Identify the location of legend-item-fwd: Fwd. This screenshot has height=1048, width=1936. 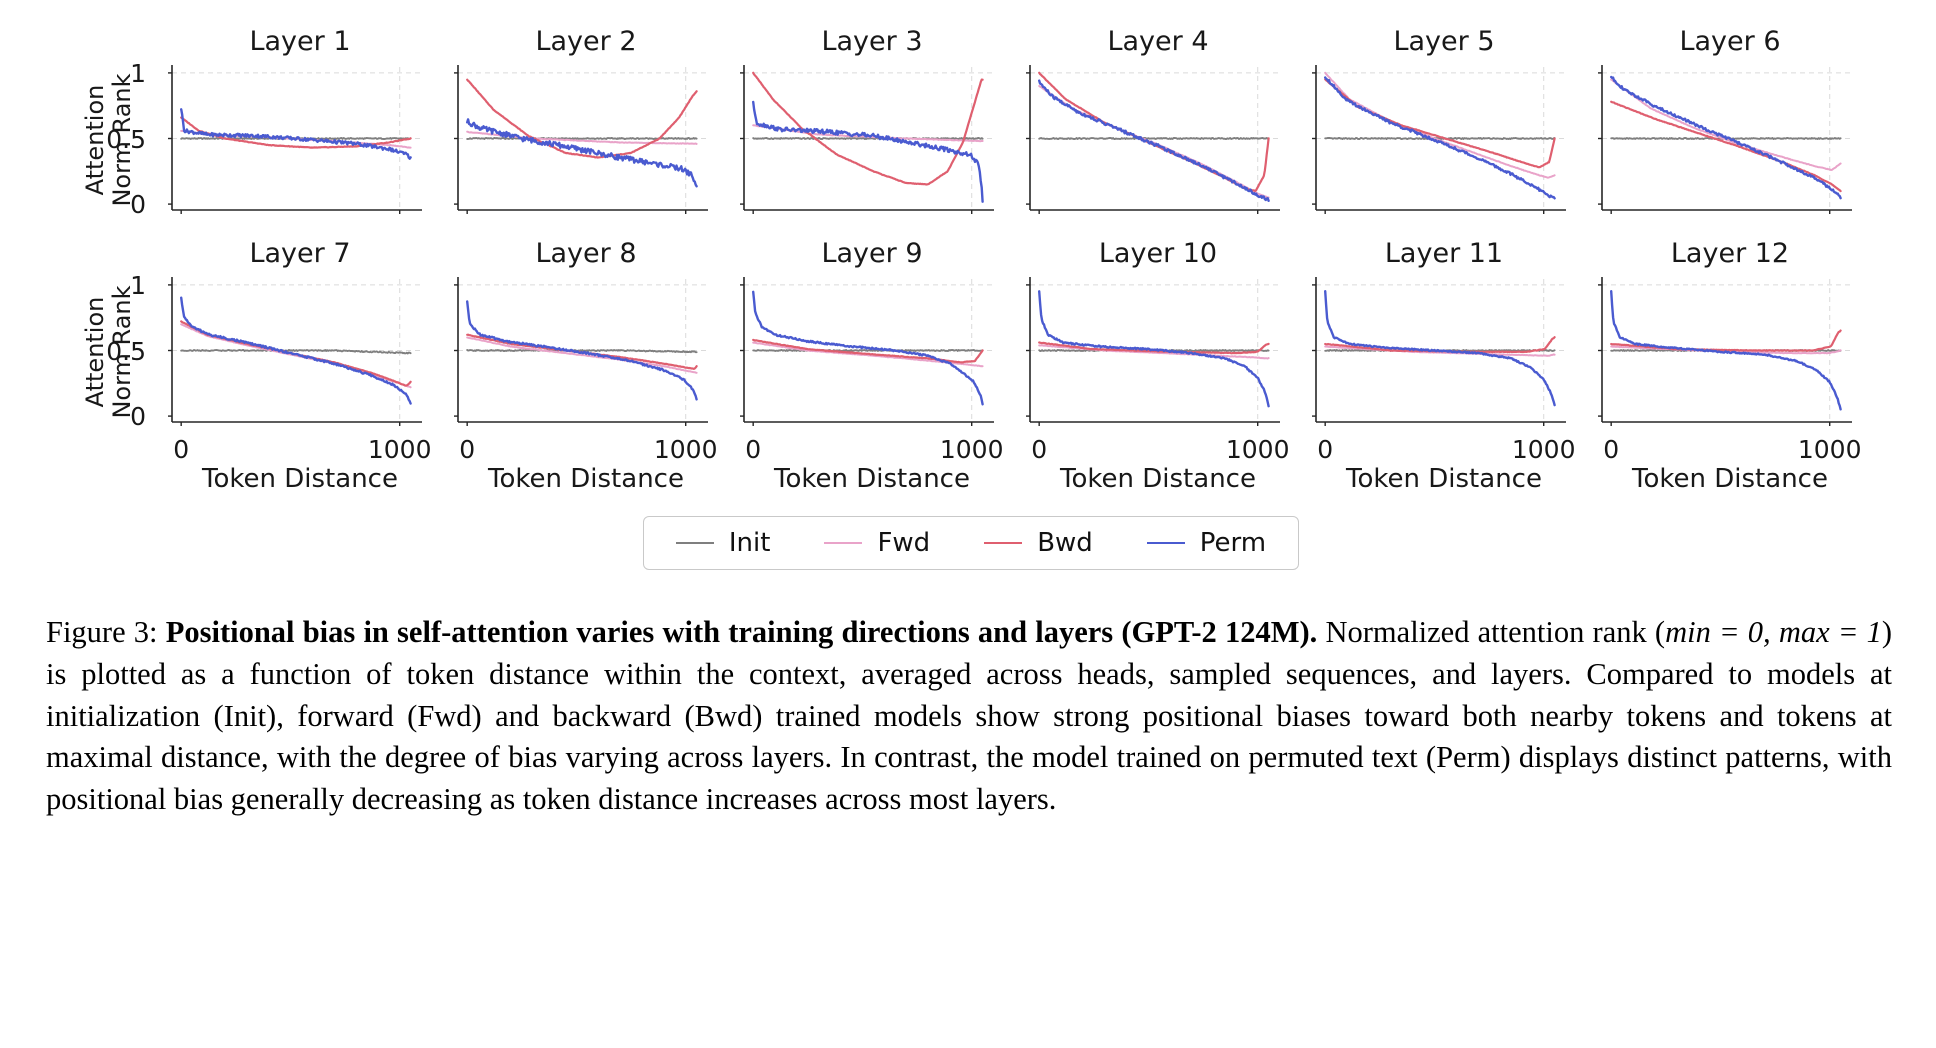
(877, 543).